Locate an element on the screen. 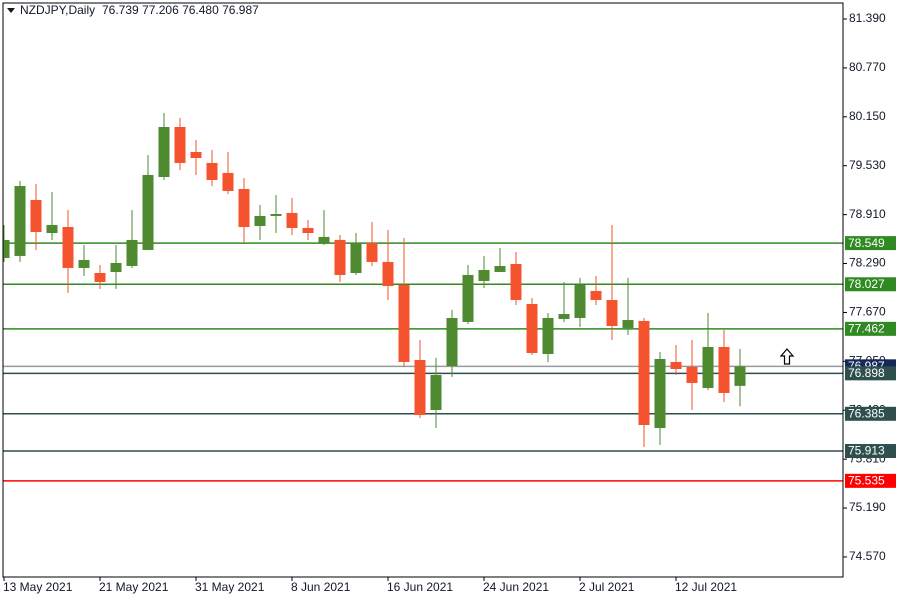 This screenshot has height=600, width=900. y-tick-label: 75.190 is located at coordinates (867, 507).